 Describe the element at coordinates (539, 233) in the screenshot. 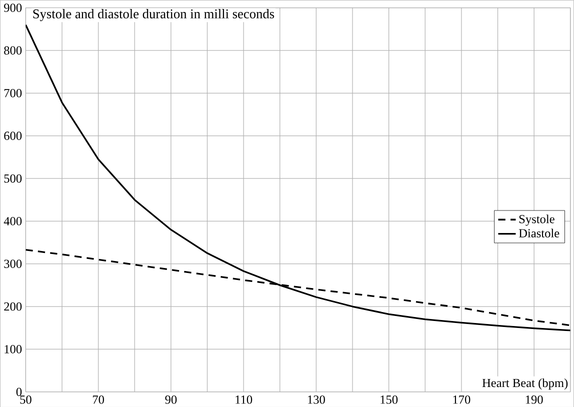

I see `legend-label: Diastole` at that location.